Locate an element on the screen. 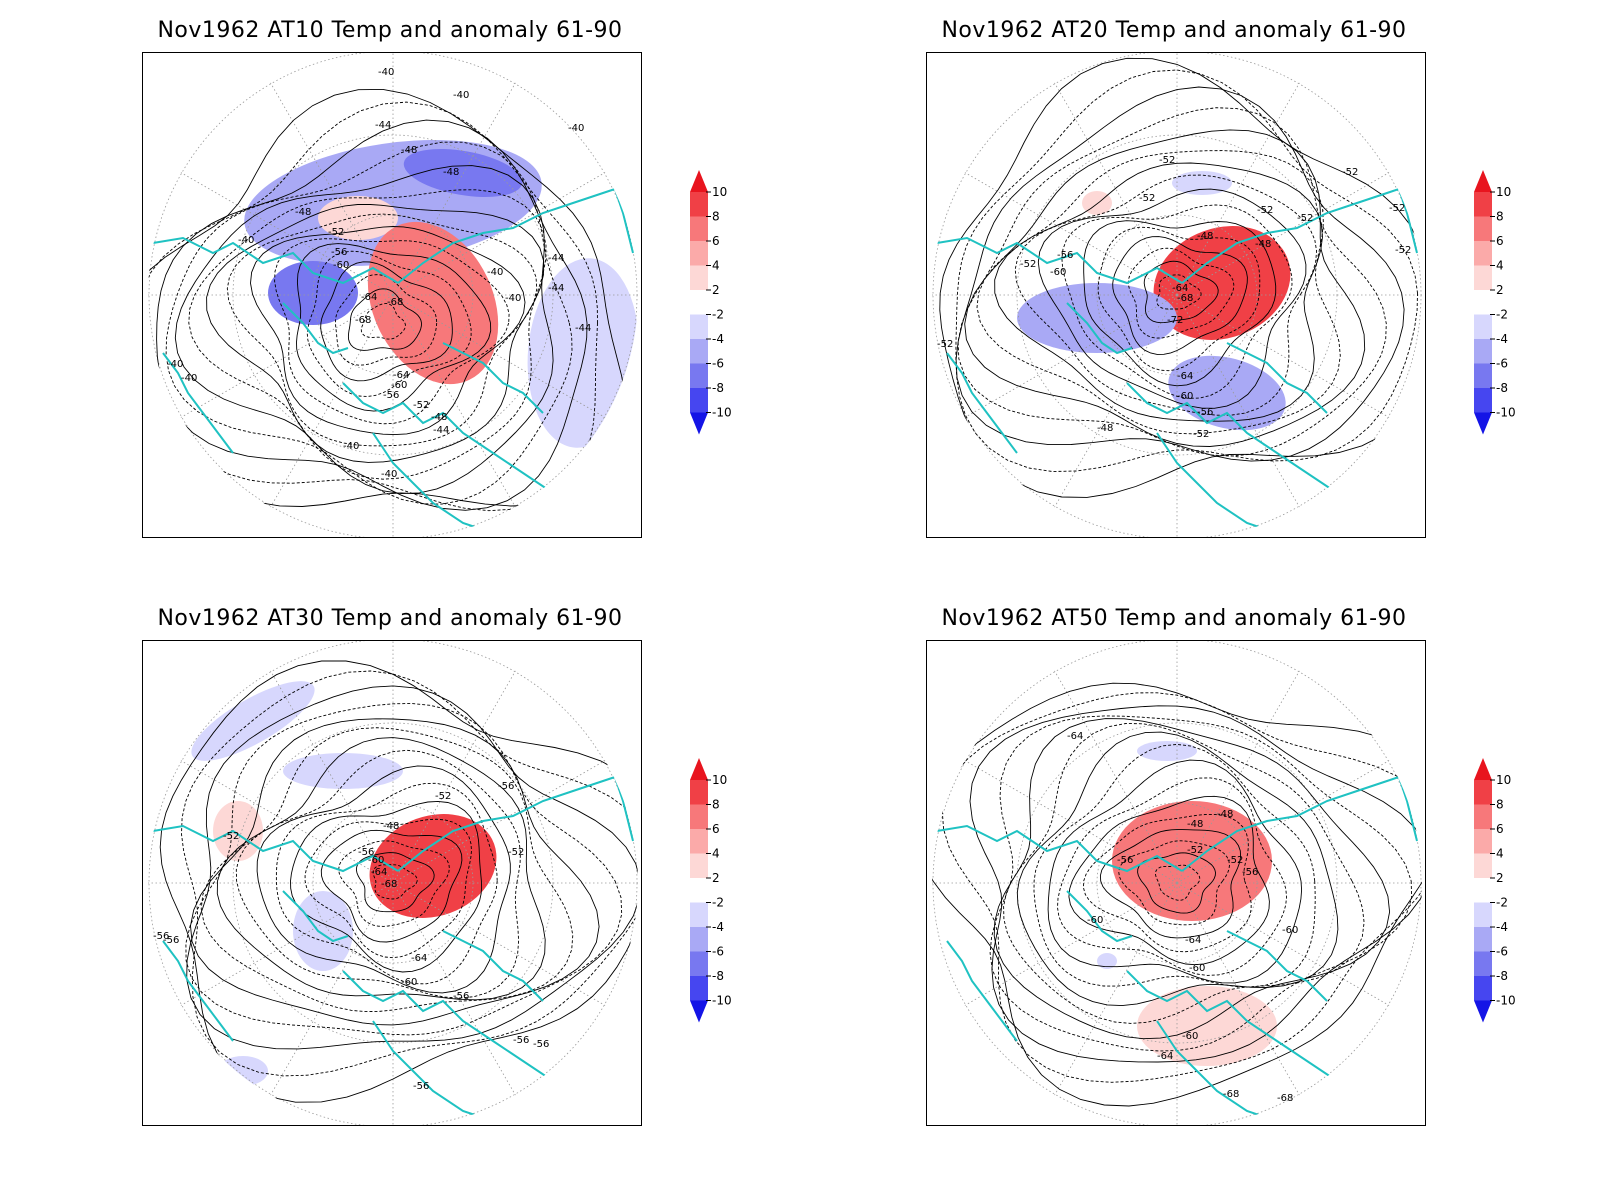 The image size is (1600, 1200). colorbar-top-arrow is located at coordinates (1483, 769).